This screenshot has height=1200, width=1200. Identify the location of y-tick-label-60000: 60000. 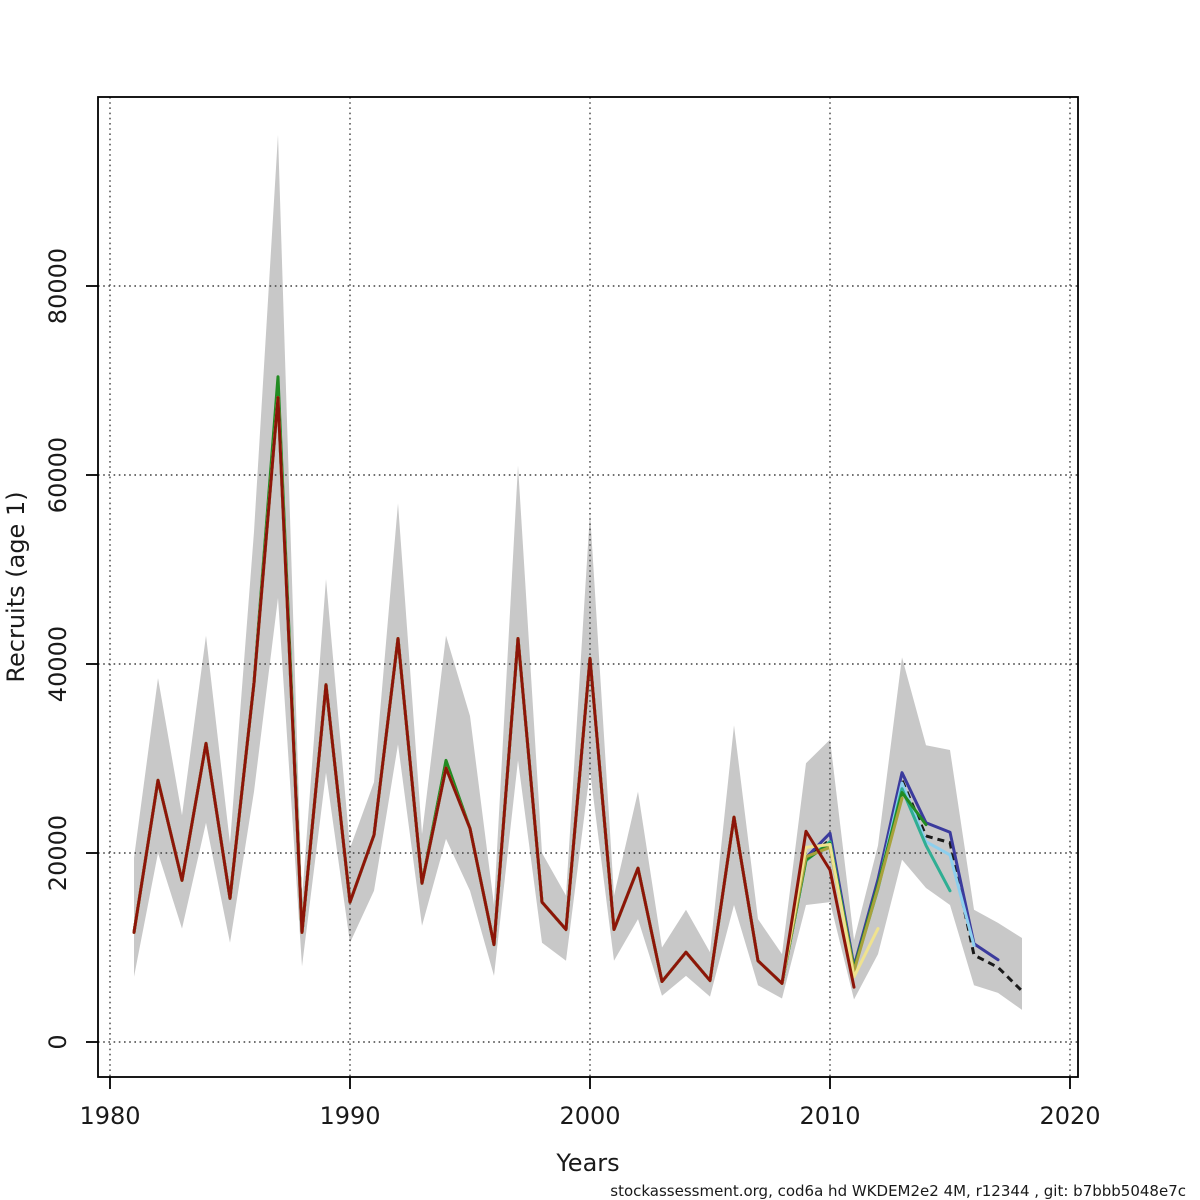
(58, 475).